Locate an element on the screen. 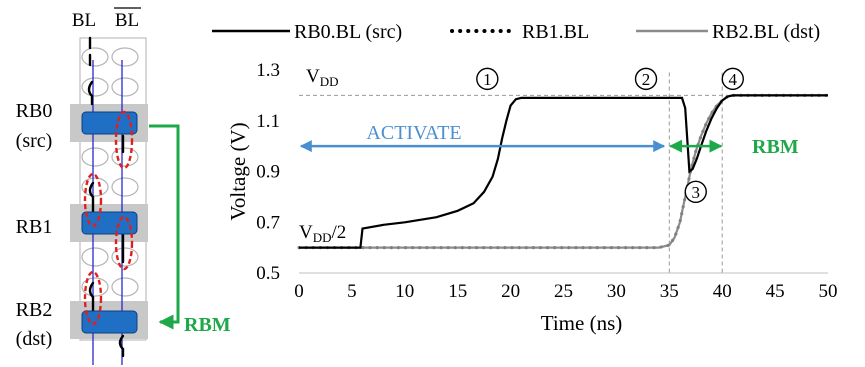 This screenshot has height=367, width=865. x-tick-label: 45 is located at coordinates (775, 291).